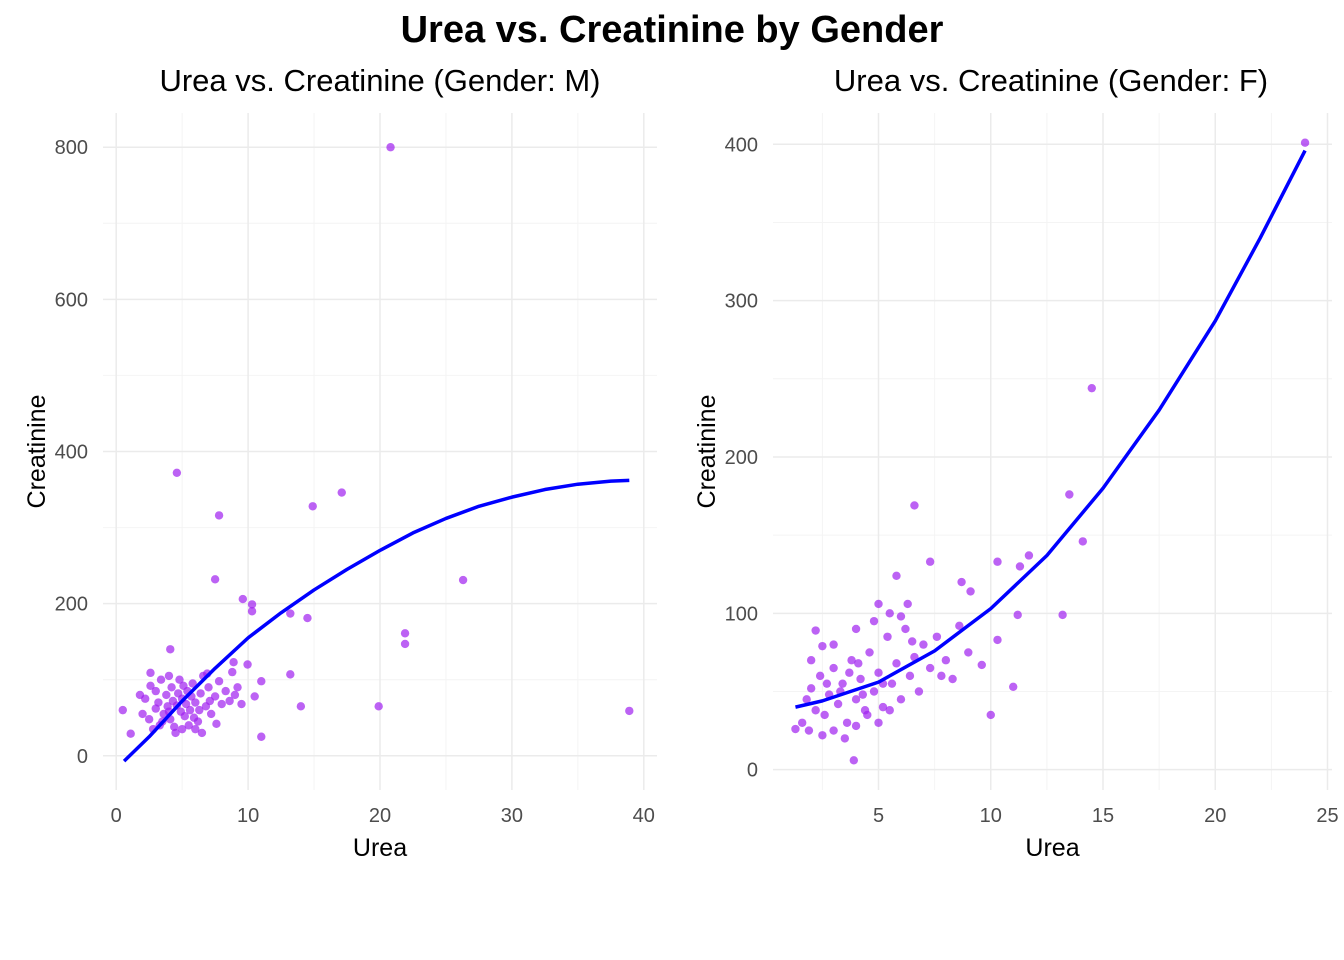 The width and height of the screenshot is (1344, 960). What do you see at coordinates (71, 148) in the screenshot?
I see `y-tick-label: 800` at bounding box center [71, 148].